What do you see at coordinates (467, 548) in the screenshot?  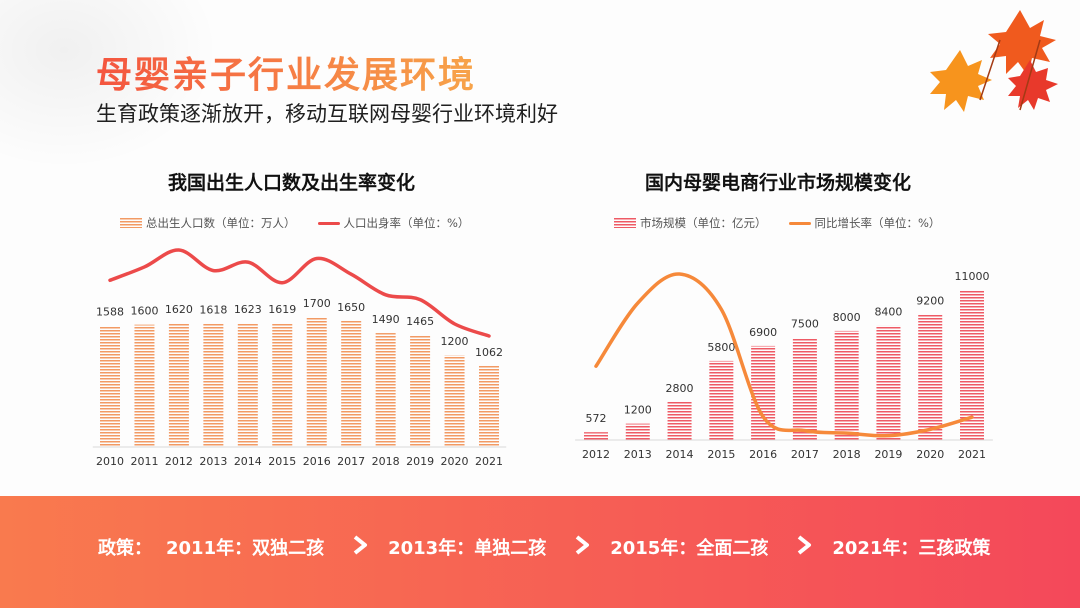 I see `policy-item: 2013年：单独二孩` at bounding box center [467, 548].